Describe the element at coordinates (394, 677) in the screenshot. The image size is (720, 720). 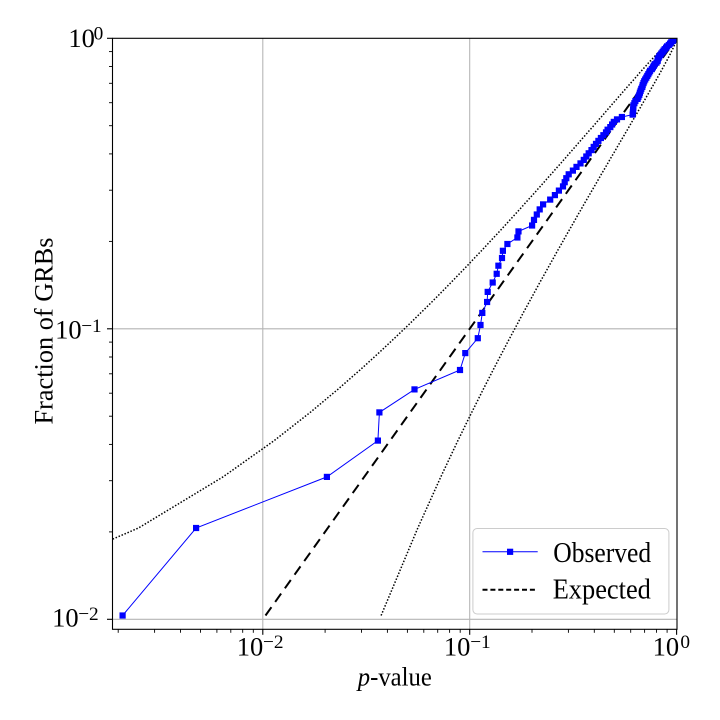
I see `svg-text: p-value` at that location.